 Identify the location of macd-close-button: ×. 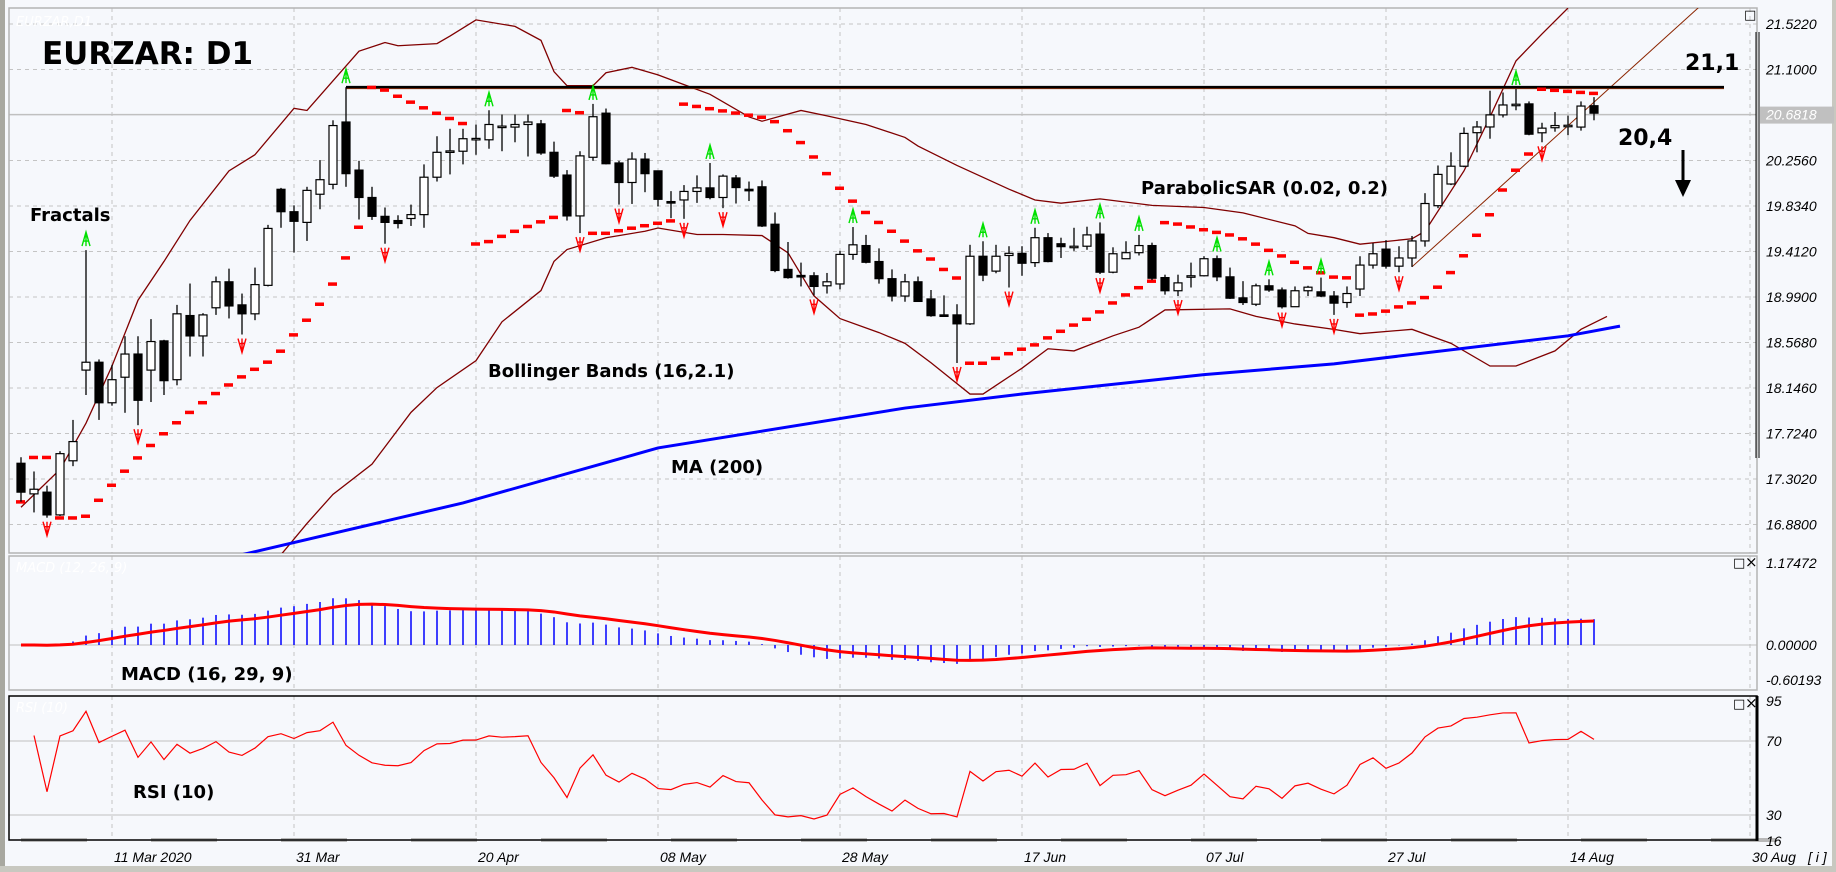
(1751, 562).